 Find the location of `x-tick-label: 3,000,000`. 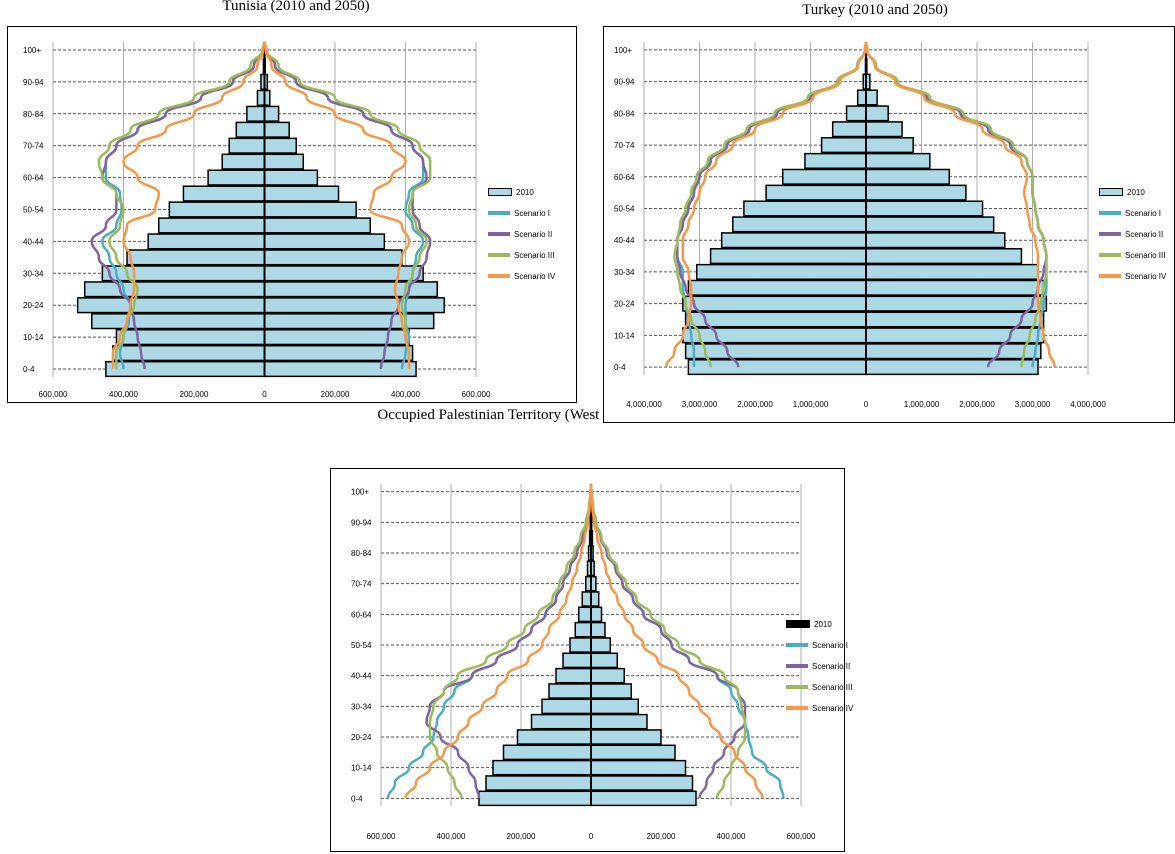

x-tick-label: 3,000,000 is located at coordinates (1033, 404).